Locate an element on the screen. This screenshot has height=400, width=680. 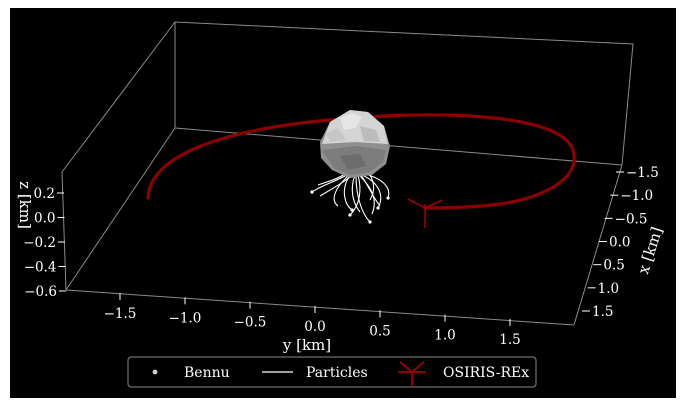
floor-left-edge is located at coordinates (120, 209).